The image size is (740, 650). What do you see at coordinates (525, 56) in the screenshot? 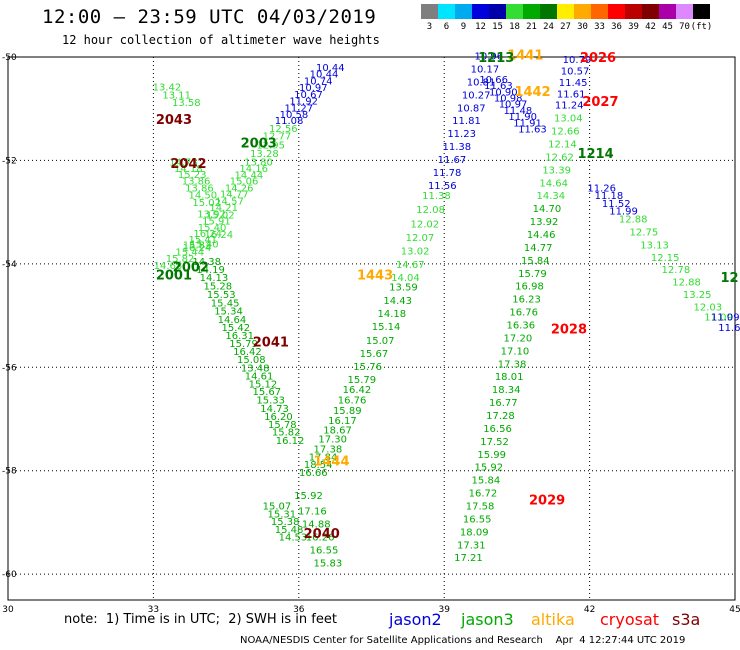
I see `track-id-label: 1441` at bounding box center [525, 56].